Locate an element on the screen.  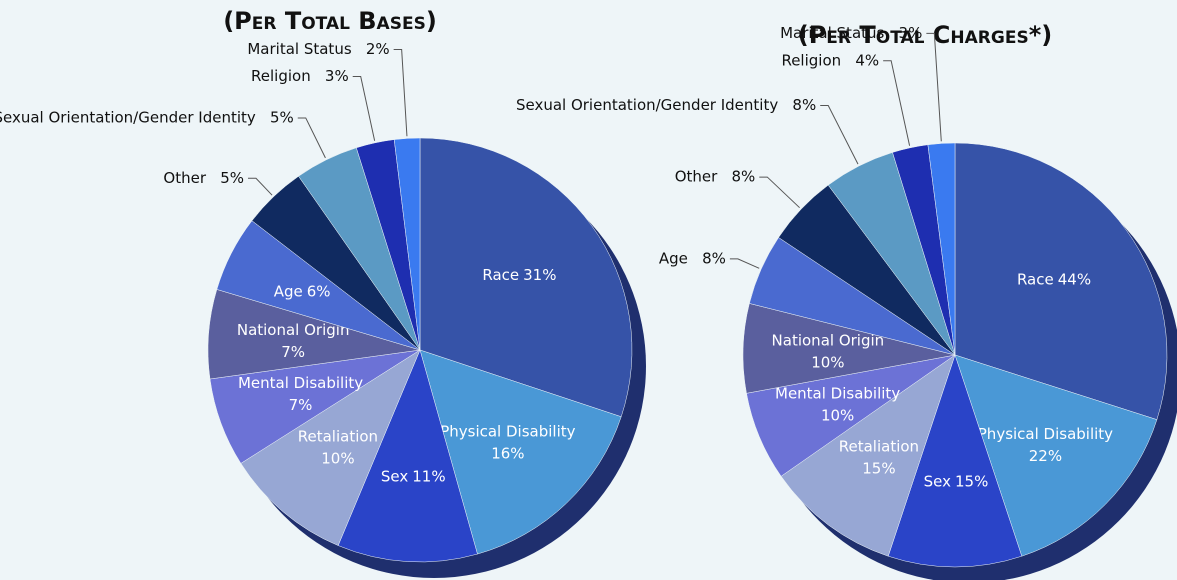
slice-value: 16% is located at coordinates (507, 453).